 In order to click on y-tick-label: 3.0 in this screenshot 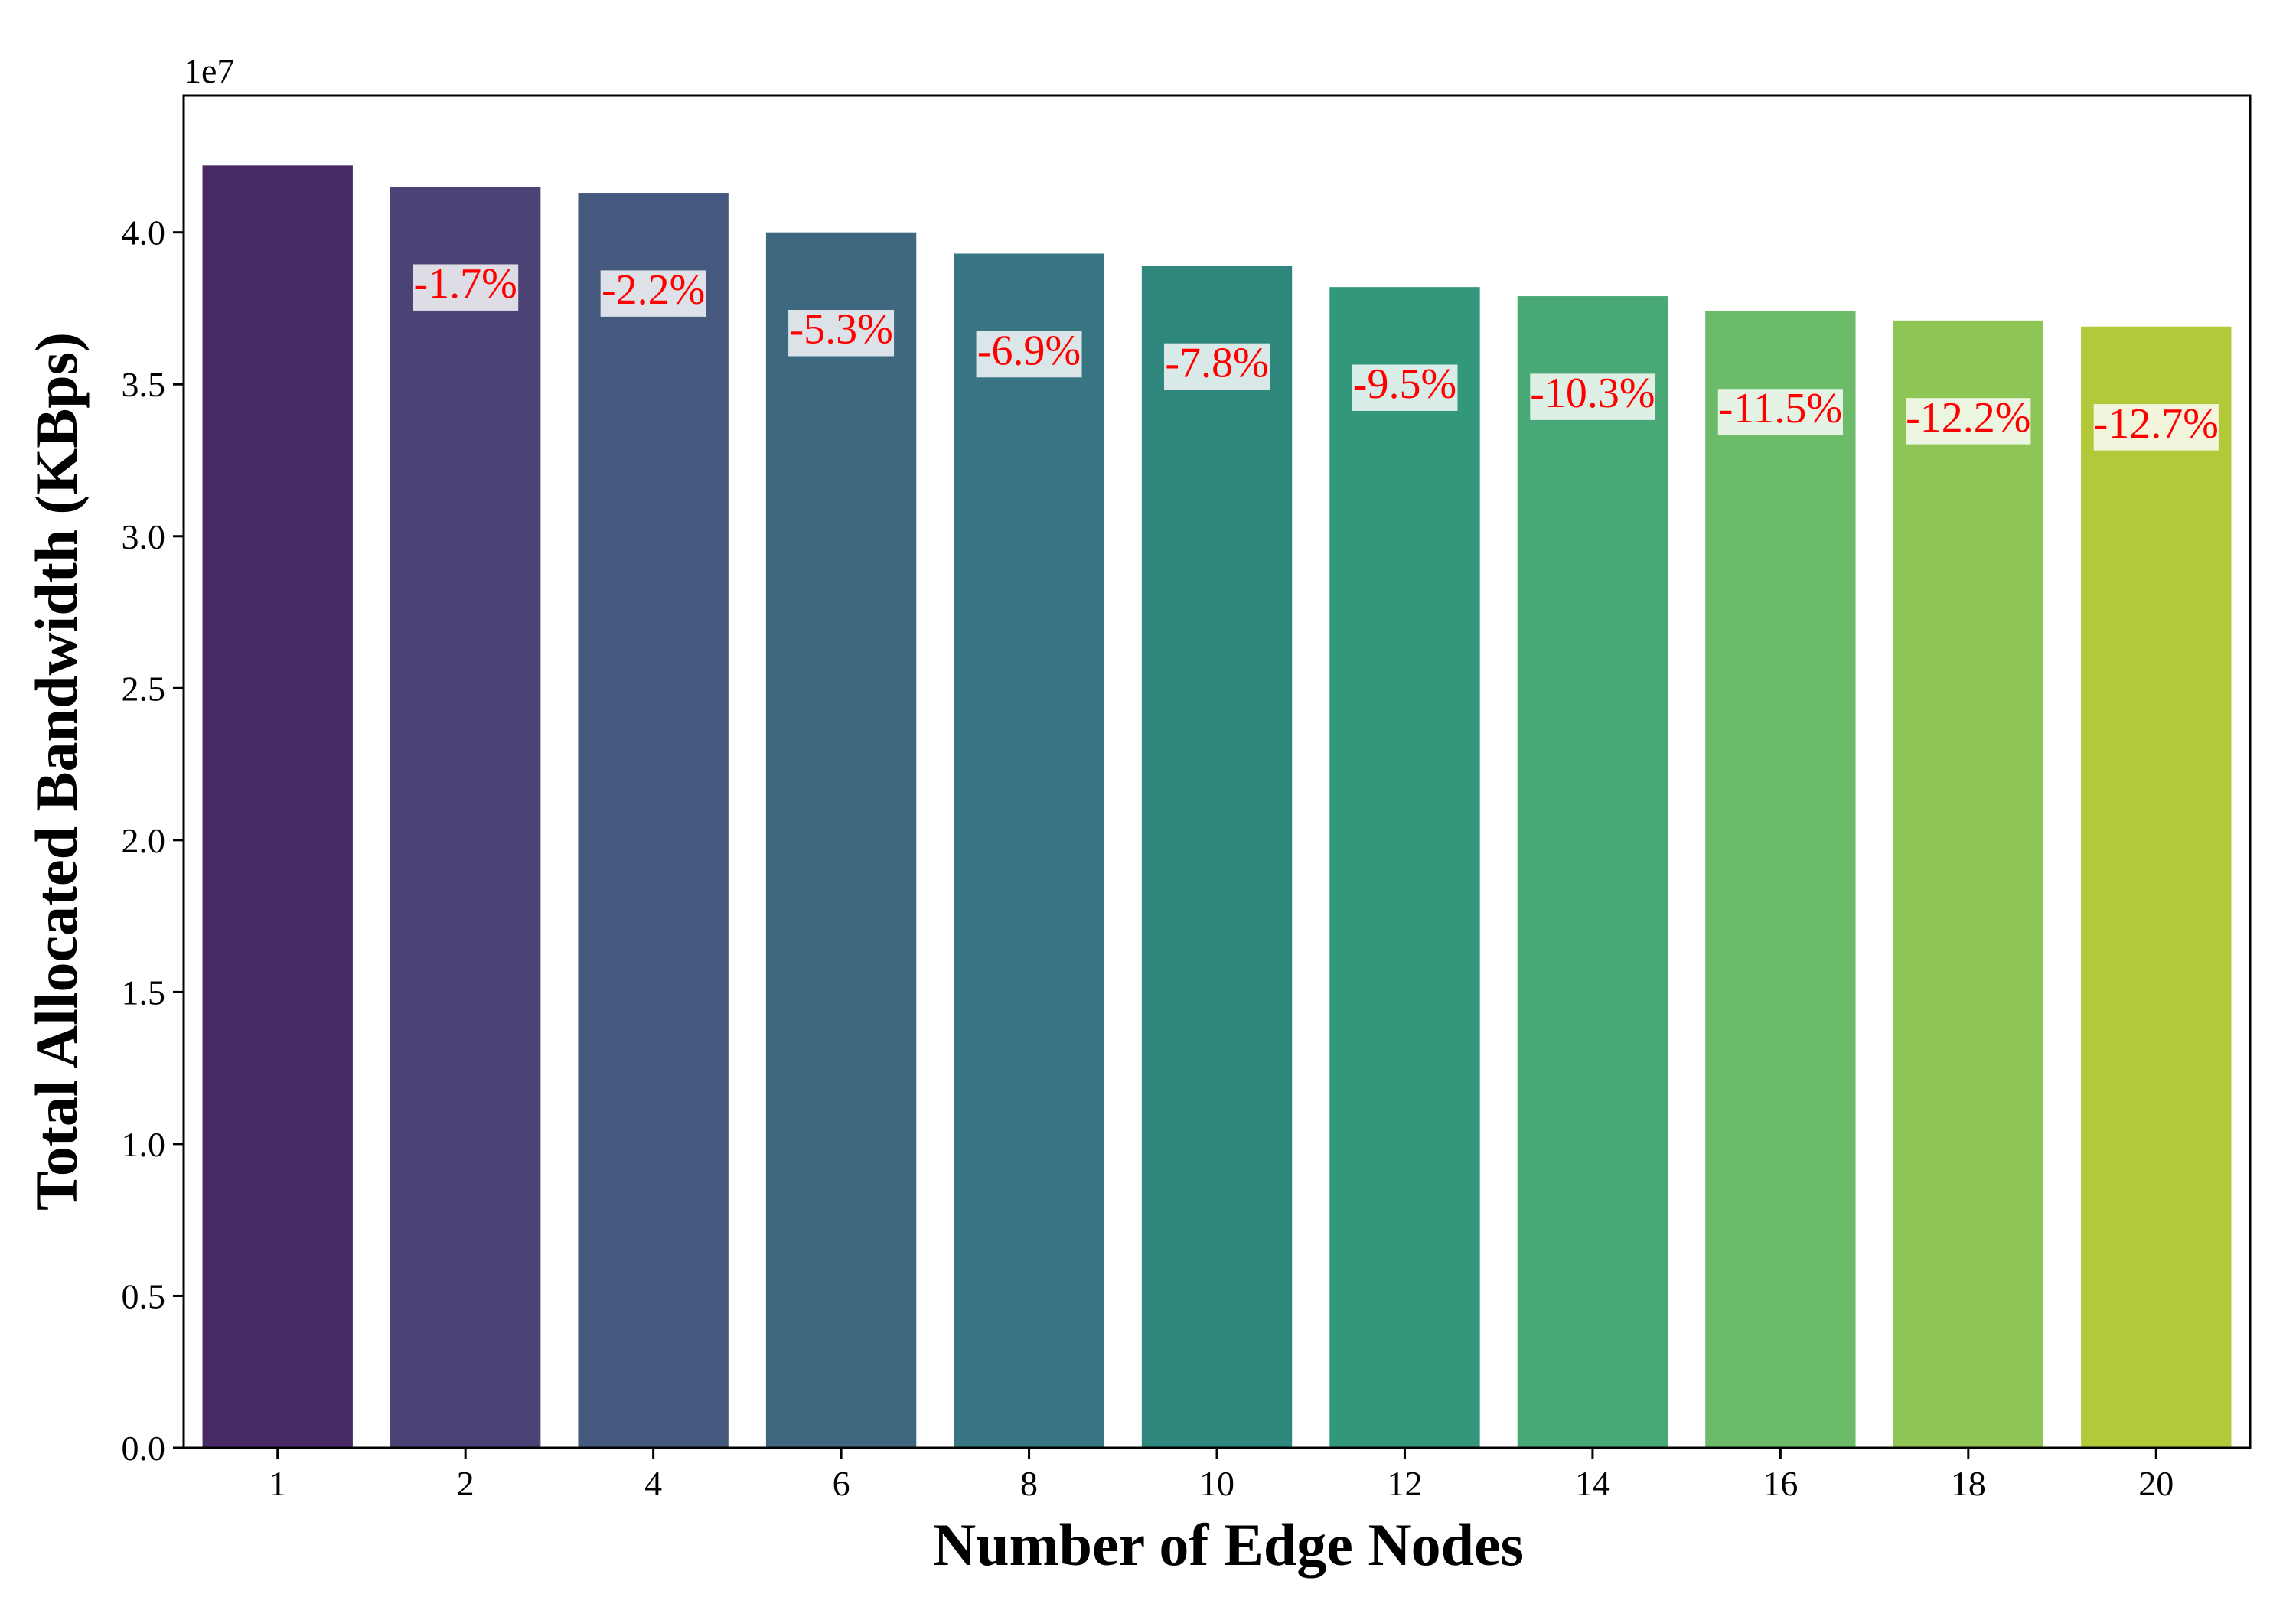, I will do `click(144, 536)`.